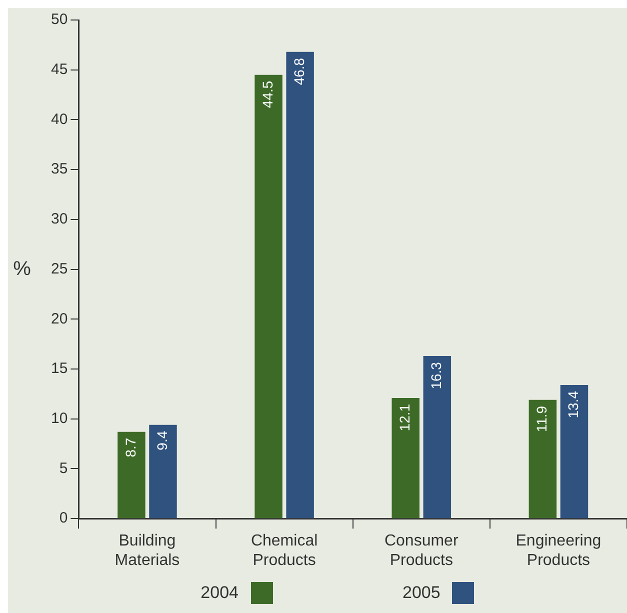 The height and width of the screenshot is (613, 627). What do you see at coordinates (147, 550) in the screenshot?
I see `x-tick-label: Building Materials` at bounding box center [147, 550].